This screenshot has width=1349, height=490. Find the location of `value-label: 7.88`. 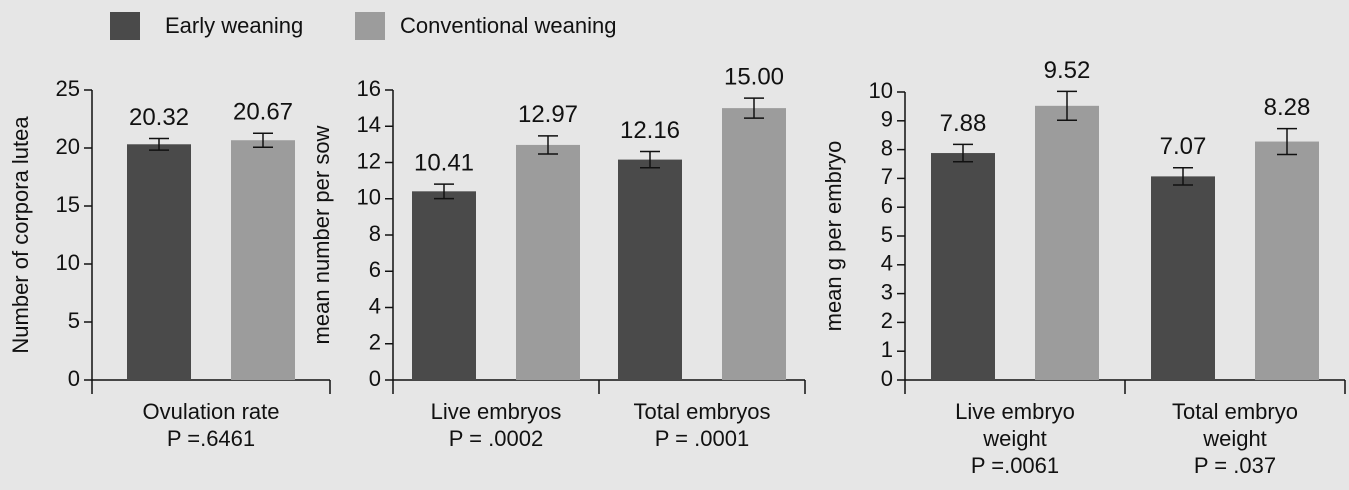

value-label: 7.88 is located at coordinates (963, 123).